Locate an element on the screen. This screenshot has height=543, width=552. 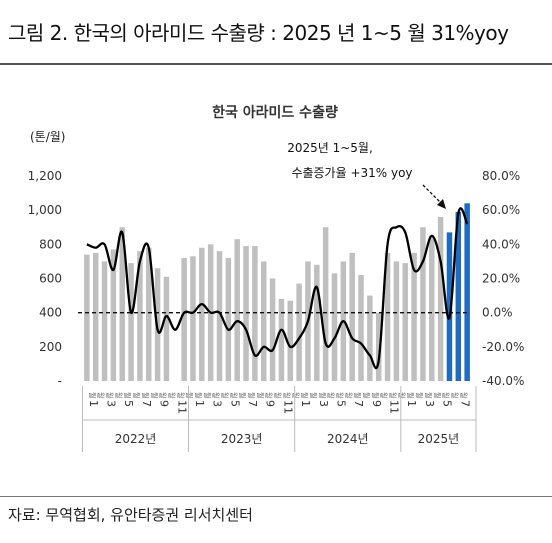
y2-tick-label: 0.0% is located at coordinates (497, 313).